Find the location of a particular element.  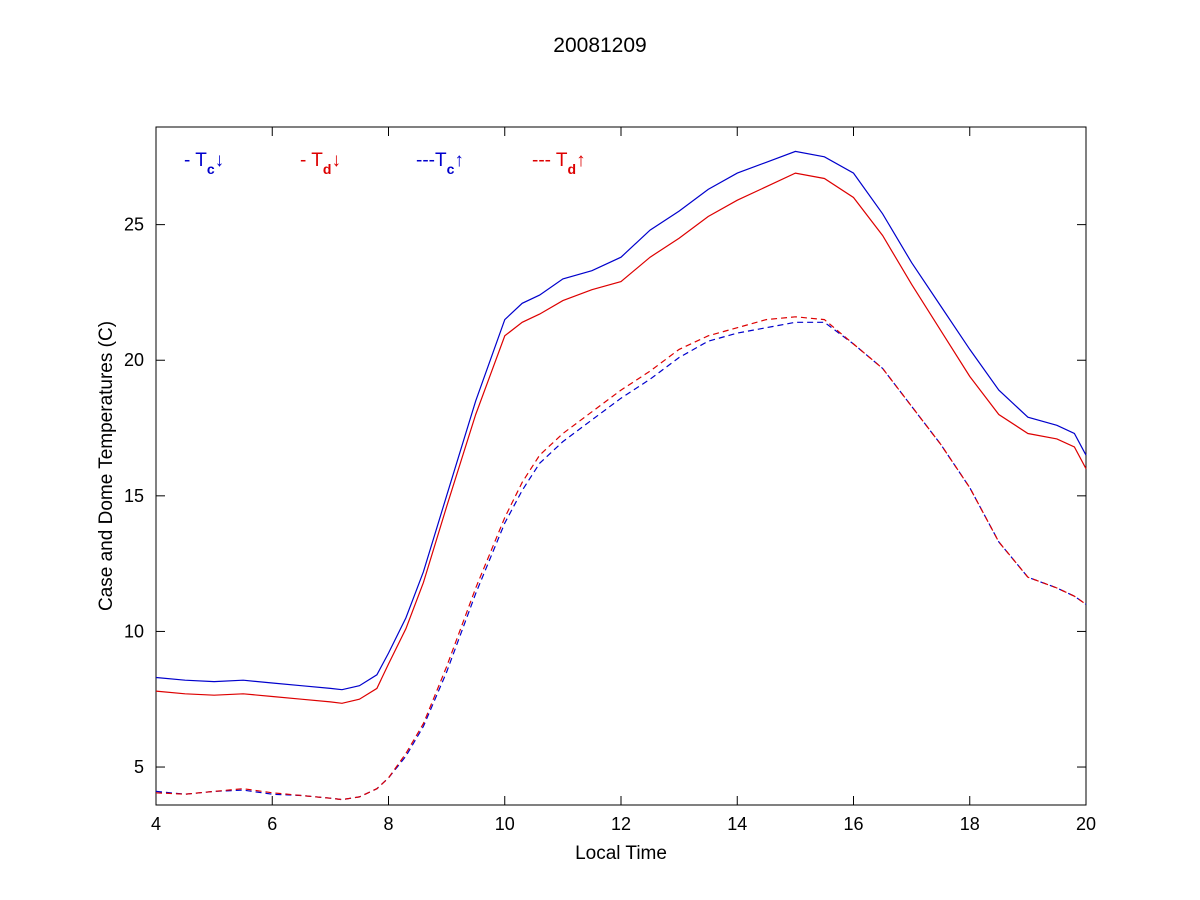

y-axis-title: Case and Dome Temperatures (C) is located at coordinates (106, 466).